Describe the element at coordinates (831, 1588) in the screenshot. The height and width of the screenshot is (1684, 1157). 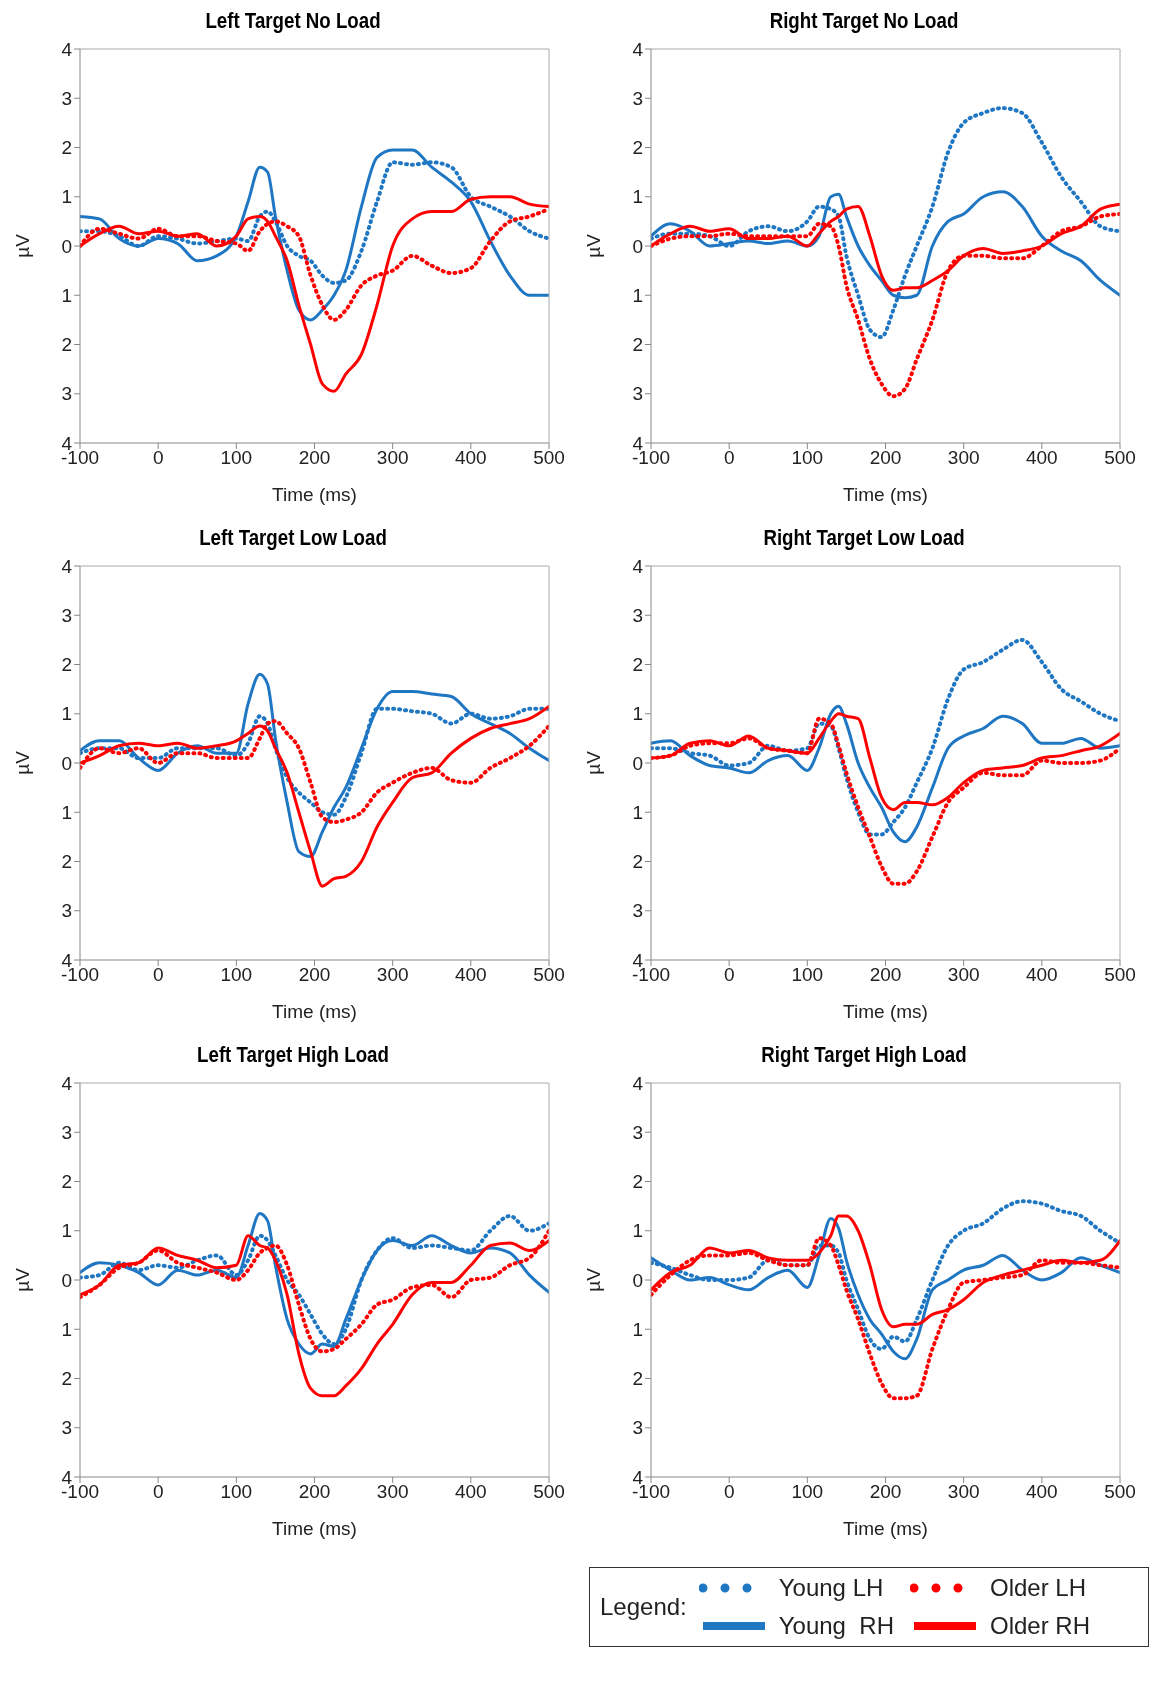
I see `legend-label: Young LH` at that location.